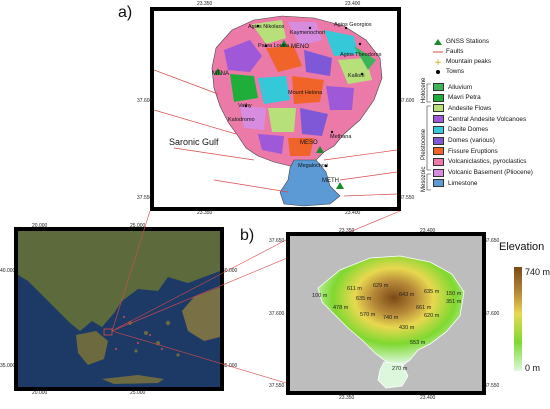  Describe the element at coordinates (454, 294) in the screenshot. I see `elevation-label: 150 m` at that location.